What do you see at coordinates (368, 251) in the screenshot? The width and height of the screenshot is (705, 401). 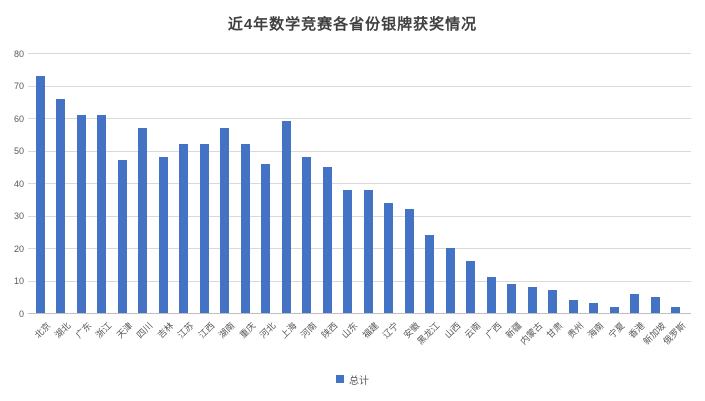 I see `bar-福建` at bounding box center [368, 251].